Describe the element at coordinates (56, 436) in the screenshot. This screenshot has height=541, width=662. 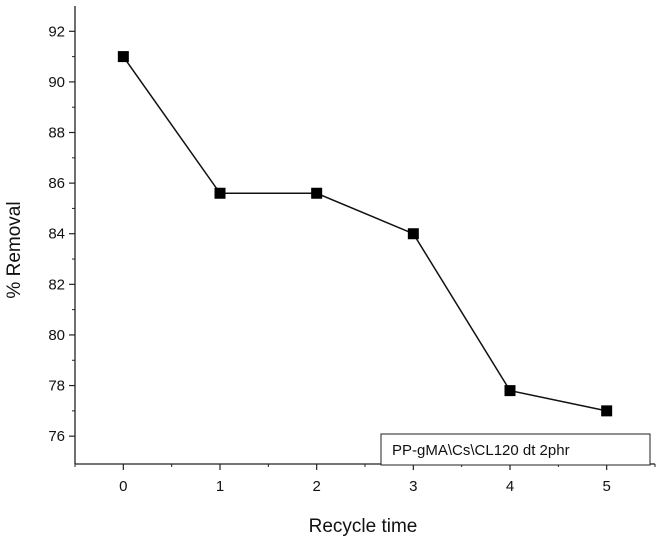
I see `y-tick-label: 76` at that location.